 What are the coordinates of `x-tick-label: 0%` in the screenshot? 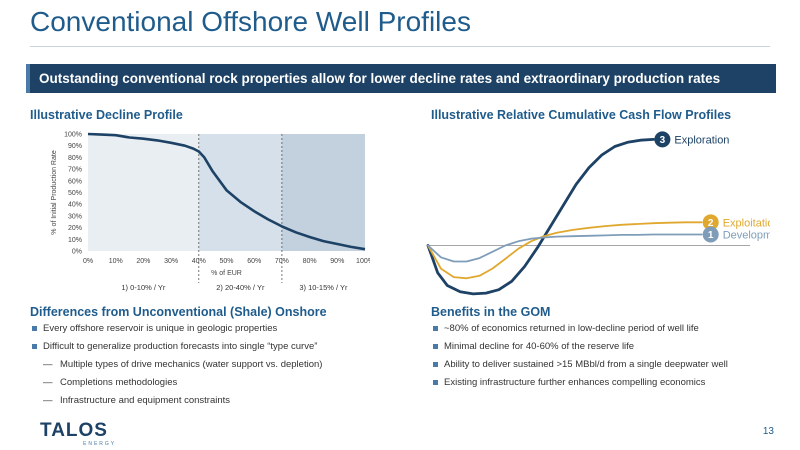 It's located at (88, 261).